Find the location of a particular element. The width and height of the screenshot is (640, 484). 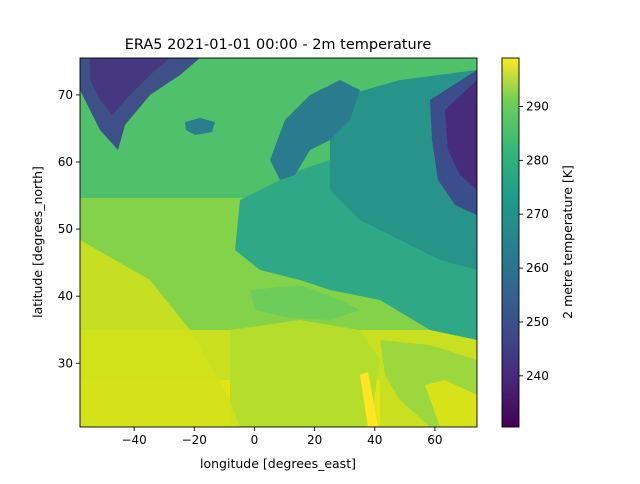

field-scandinavia is located at coordinates (315, 130).